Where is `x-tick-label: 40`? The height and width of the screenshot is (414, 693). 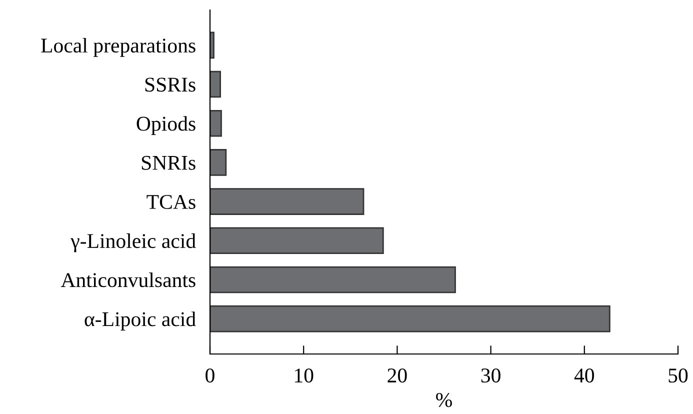
x-tick-label: 40 is located at coordinates (584, 375).